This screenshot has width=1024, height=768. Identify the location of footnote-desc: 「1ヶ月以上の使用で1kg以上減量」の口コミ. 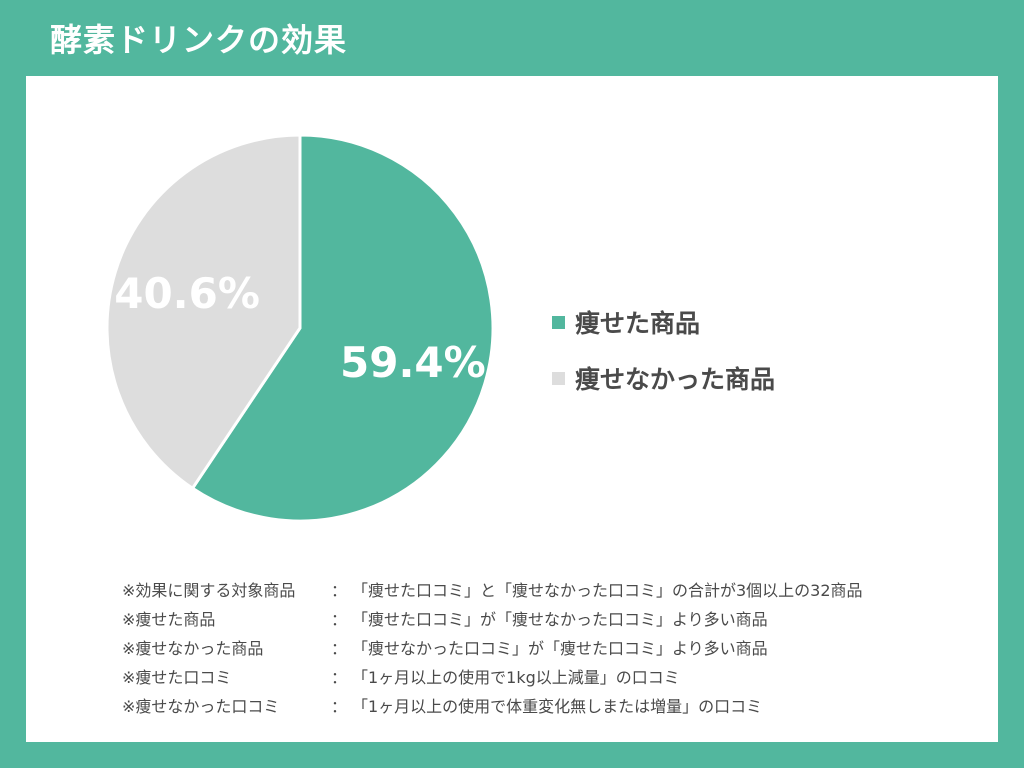
(516, 677).